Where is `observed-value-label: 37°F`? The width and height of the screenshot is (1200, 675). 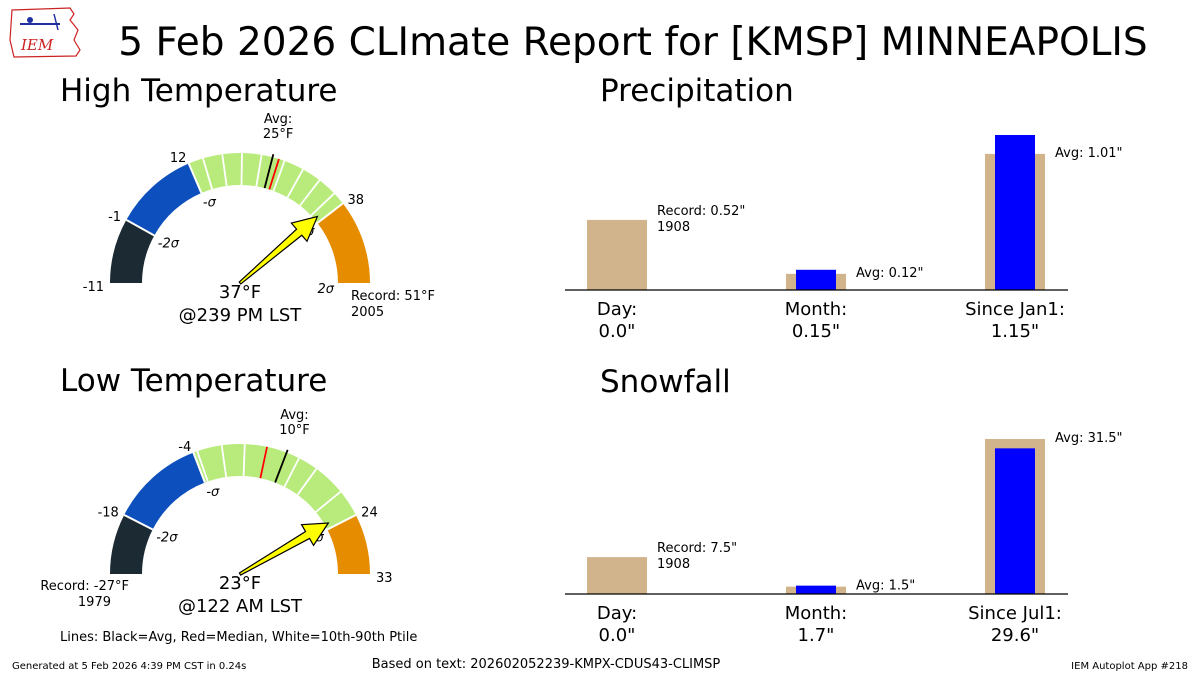 observed-value-label: 37°F is located at coordinates (240, 292).